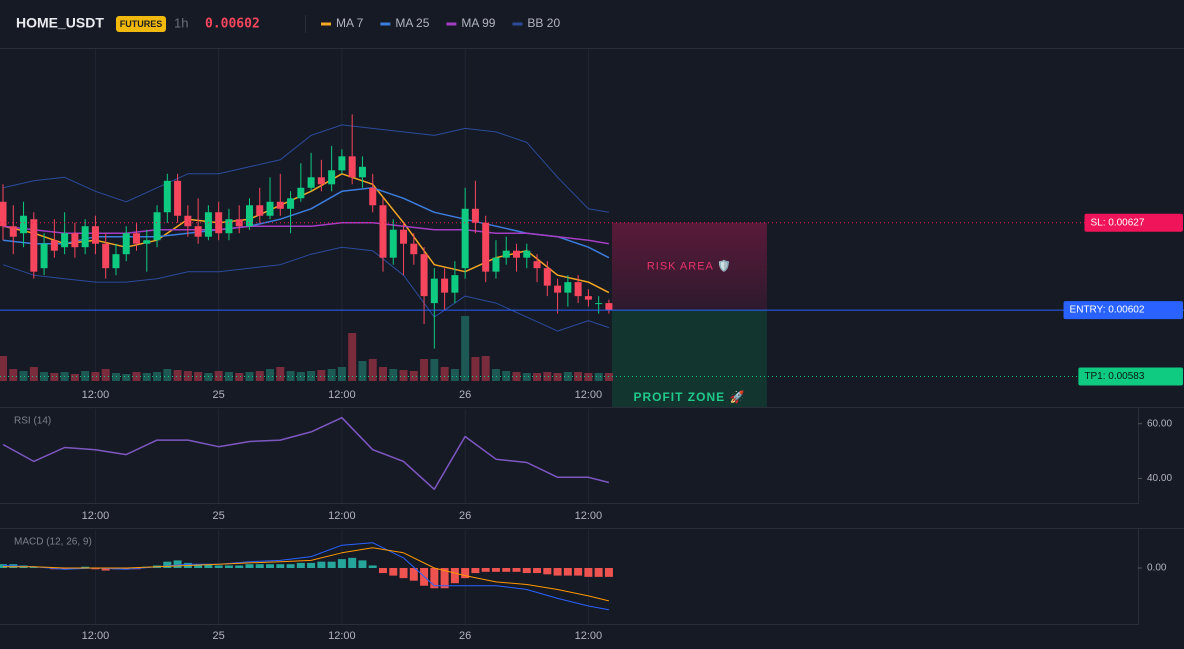  I want to click on last-price: 0.00602, so click(232, 24).